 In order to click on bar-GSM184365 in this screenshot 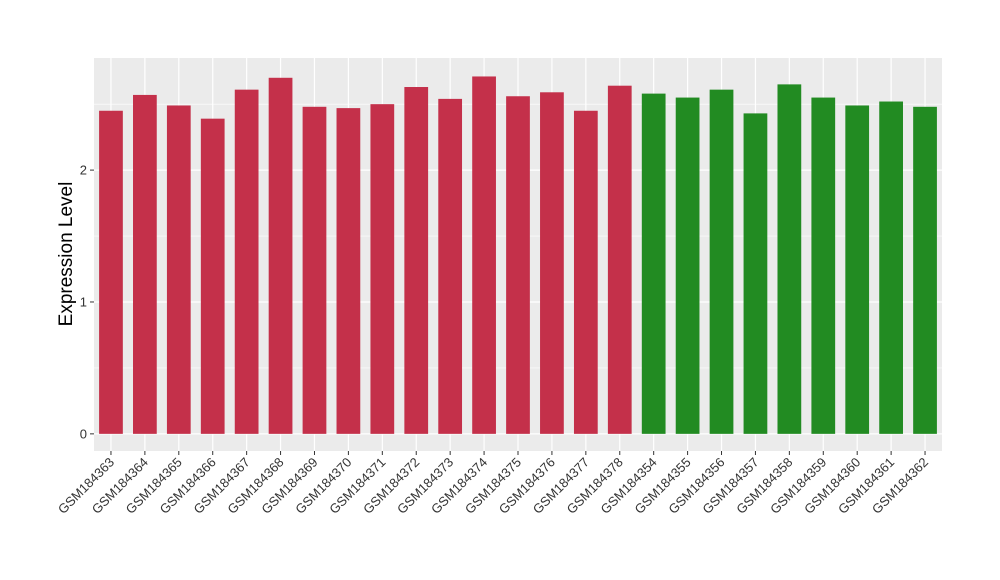, I will do `click(178, 269)`.